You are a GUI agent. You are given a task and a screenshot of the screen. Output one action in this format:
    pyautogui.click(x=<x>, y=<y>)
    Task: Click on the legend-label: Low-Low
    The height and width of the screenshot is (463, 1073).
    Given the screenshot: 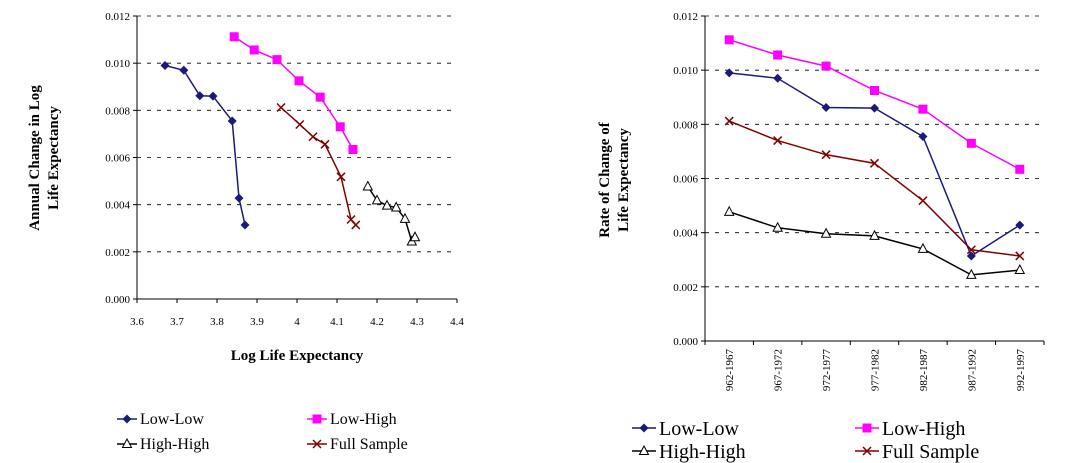 What is the action you would take?
    pyautogui.click(x=699, y=429)
    